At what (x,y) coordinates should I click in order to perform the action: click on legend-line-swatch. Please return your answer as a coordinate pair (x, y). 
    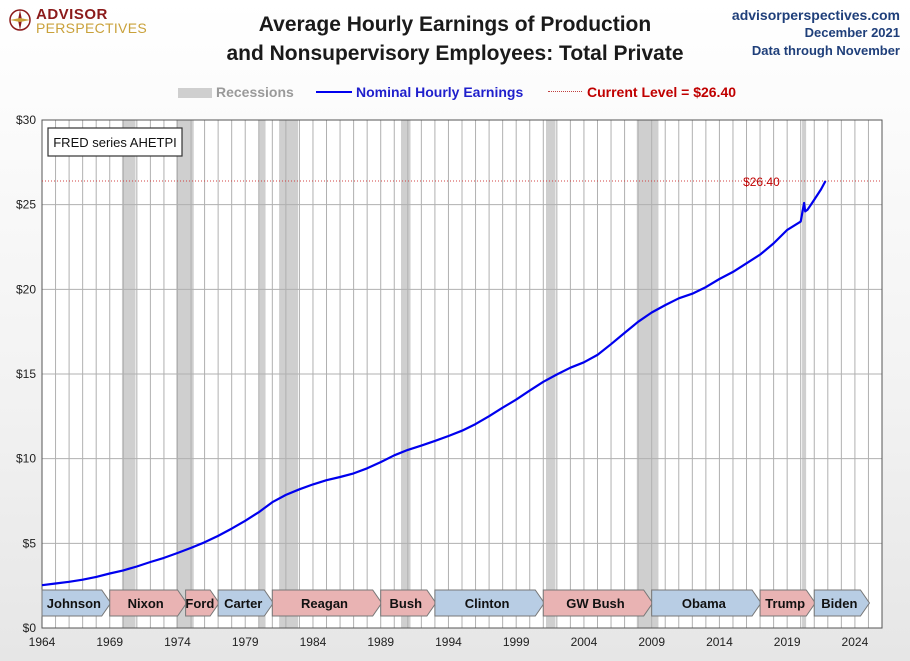
    Looking at the image, I should click on (334, 92).